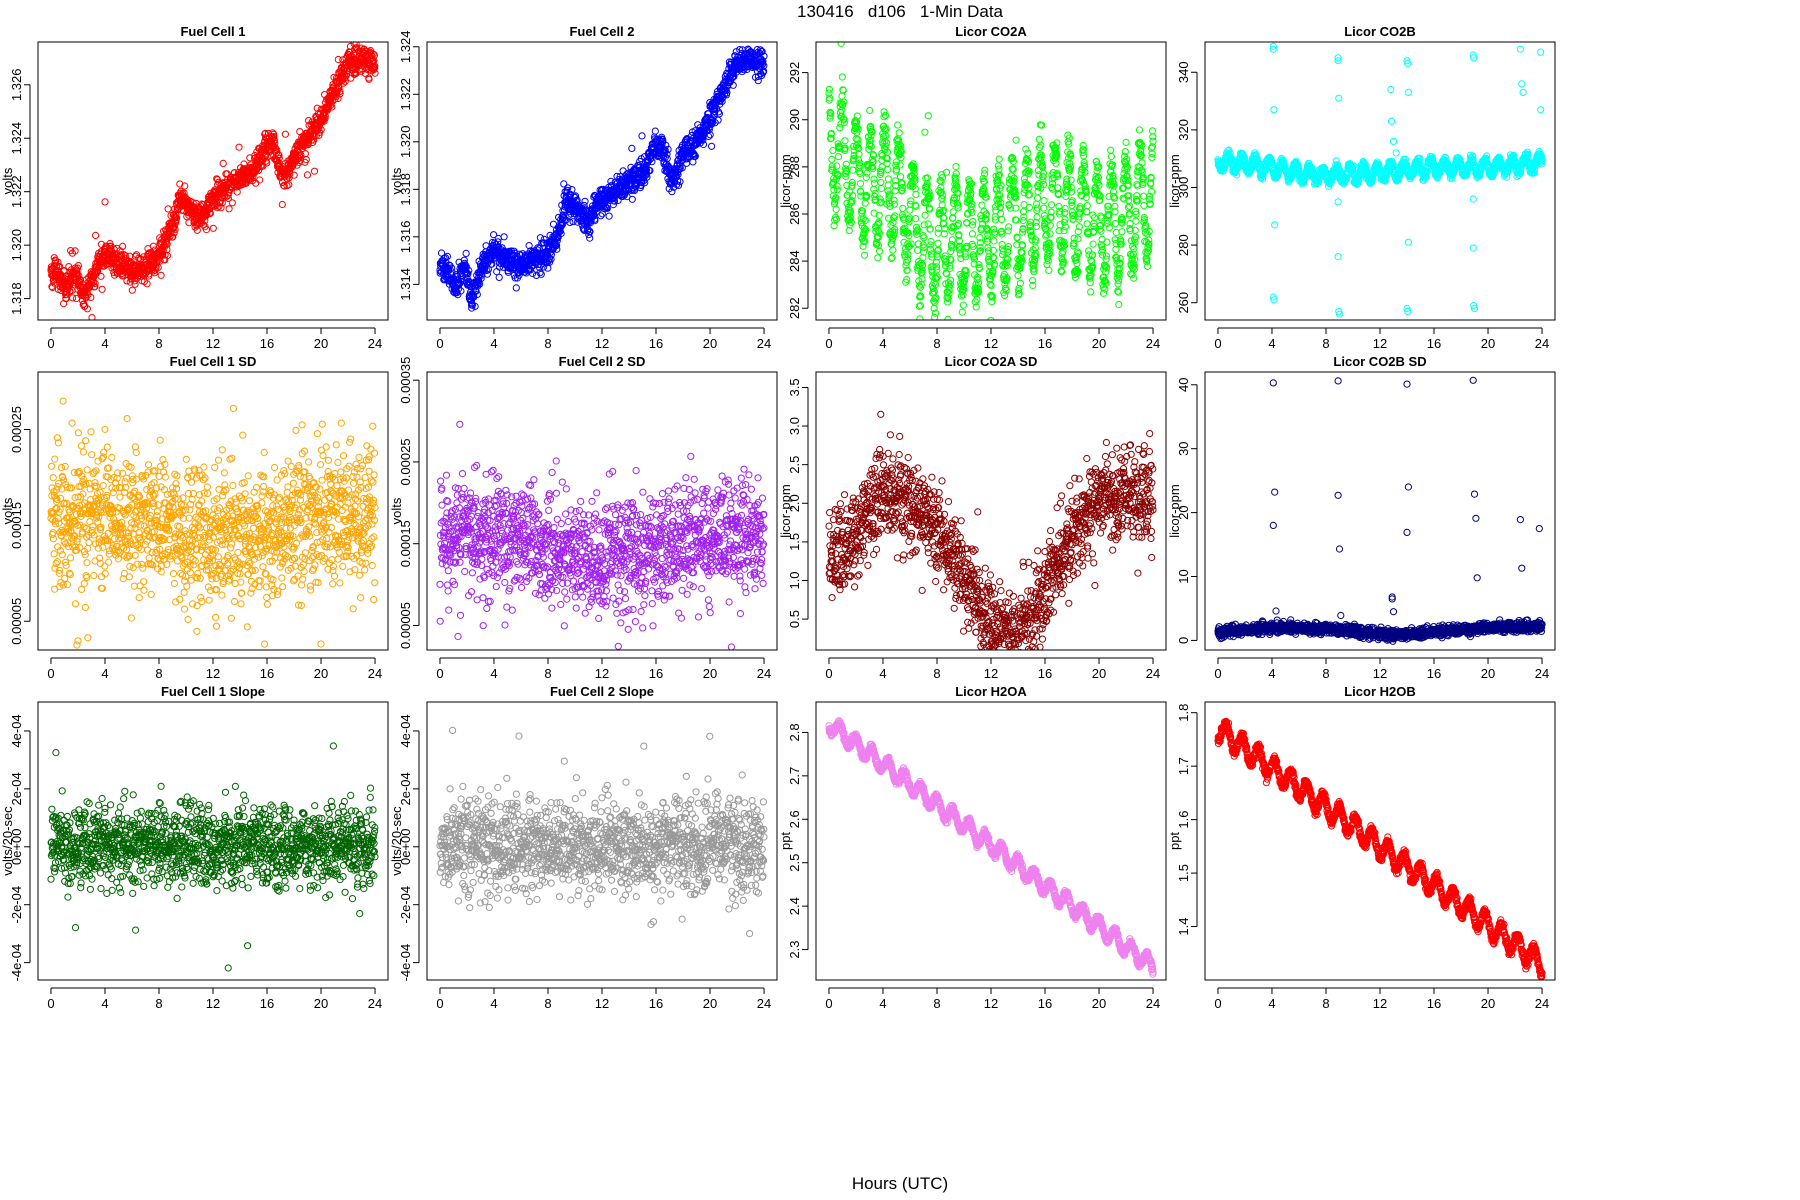 This screenshot has width=1800, height=1200. What do you see at coordinates (405, 46) in the screenshot?
I see `y-tick-label: 1.324` at bounding box center [405, 46].